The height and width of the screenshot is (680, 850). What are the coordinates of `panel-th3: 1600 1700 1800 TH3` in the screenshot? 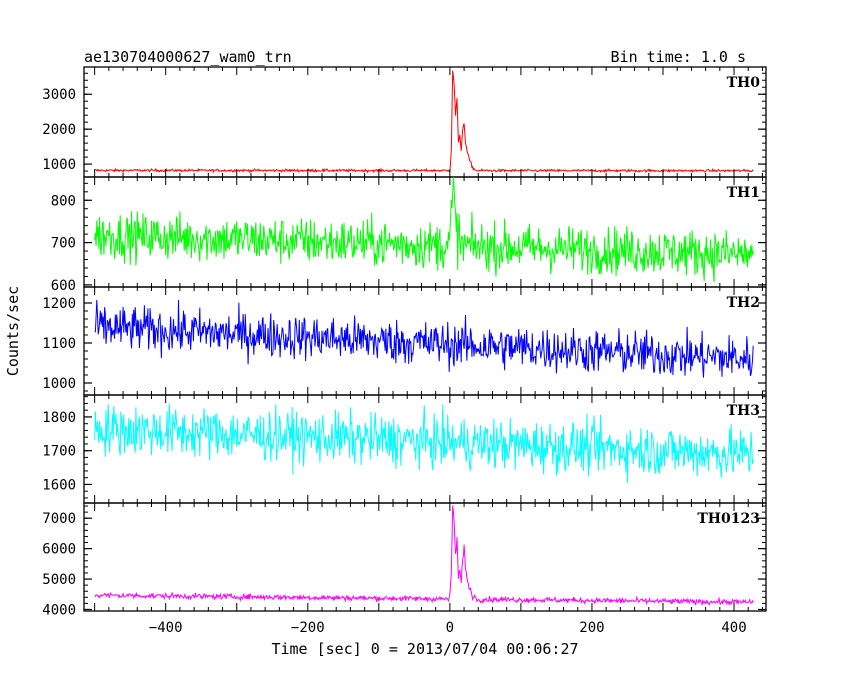 It's located at (404, 449).